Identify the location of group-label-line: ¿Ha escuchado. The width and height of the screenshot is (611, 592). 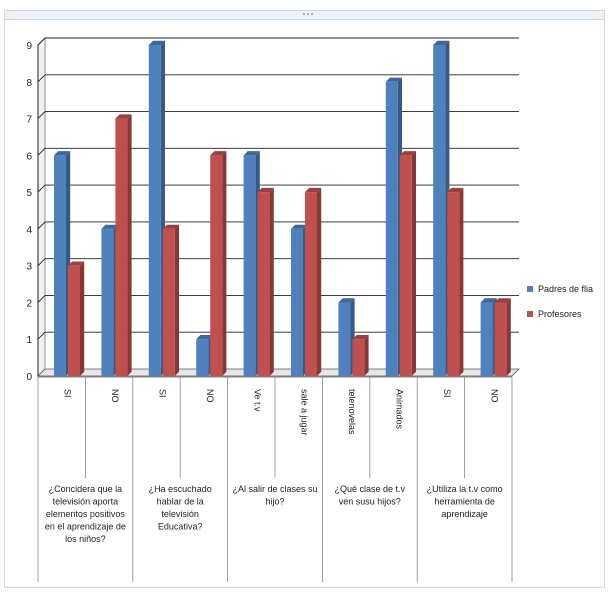
(180, 489).